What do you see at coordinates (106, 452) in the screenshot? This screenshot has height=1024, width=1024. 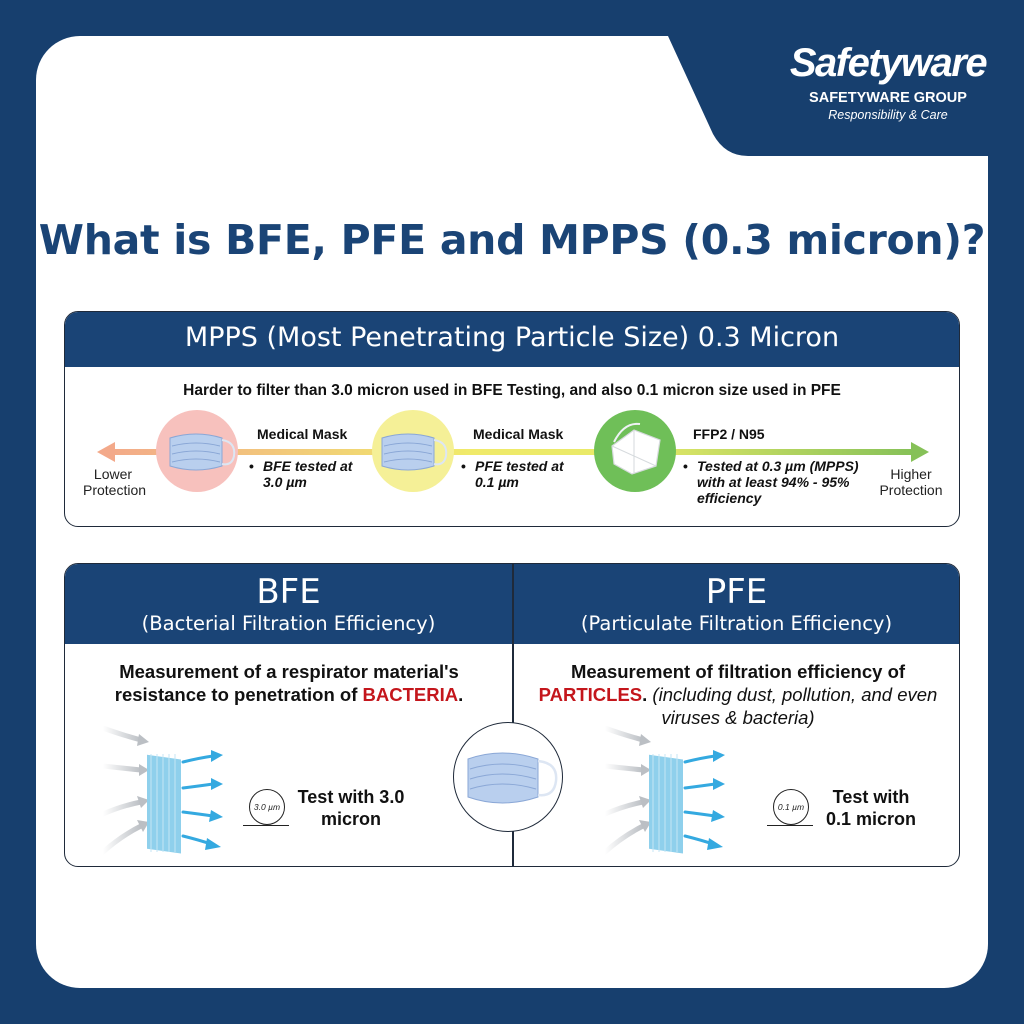 I see `scale-arrow-left-icon` at bounding box center [106, 452].